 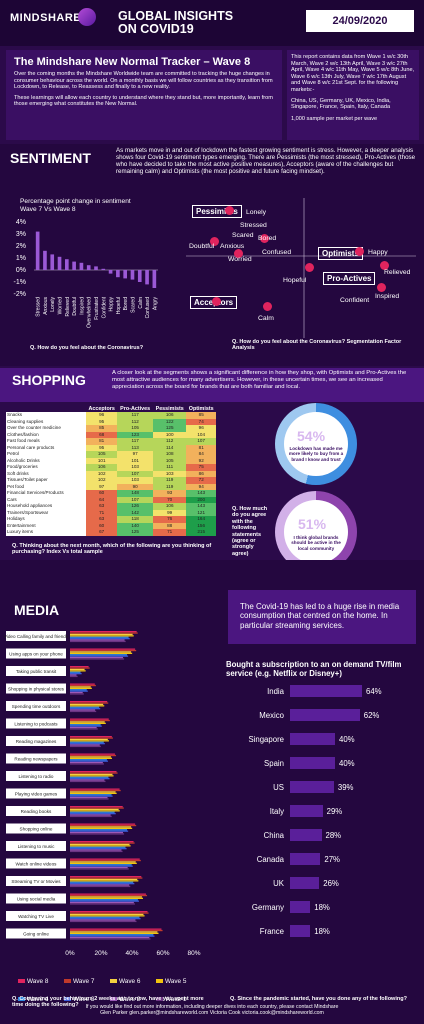 What do you see at coordinates (102, 493) in the screenshot?
I see `index-cell: 60` at bounding box center [102, 493].